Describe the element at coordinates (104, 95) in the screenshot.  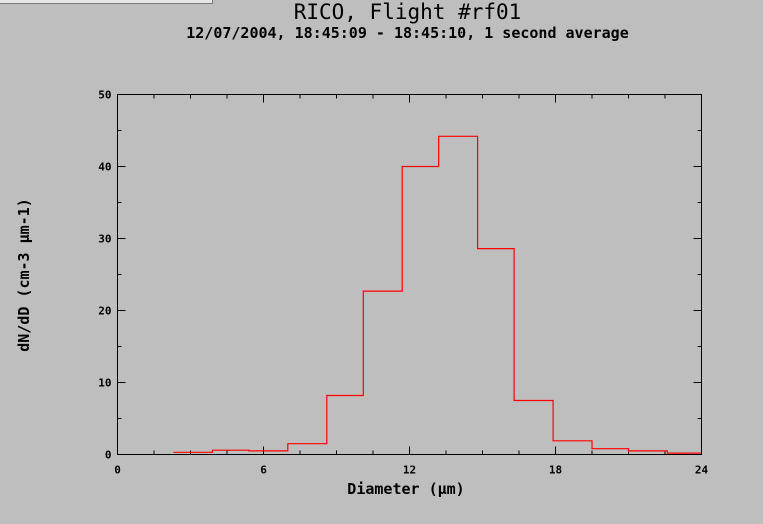
I see `y-tick-label: 50` at that location.